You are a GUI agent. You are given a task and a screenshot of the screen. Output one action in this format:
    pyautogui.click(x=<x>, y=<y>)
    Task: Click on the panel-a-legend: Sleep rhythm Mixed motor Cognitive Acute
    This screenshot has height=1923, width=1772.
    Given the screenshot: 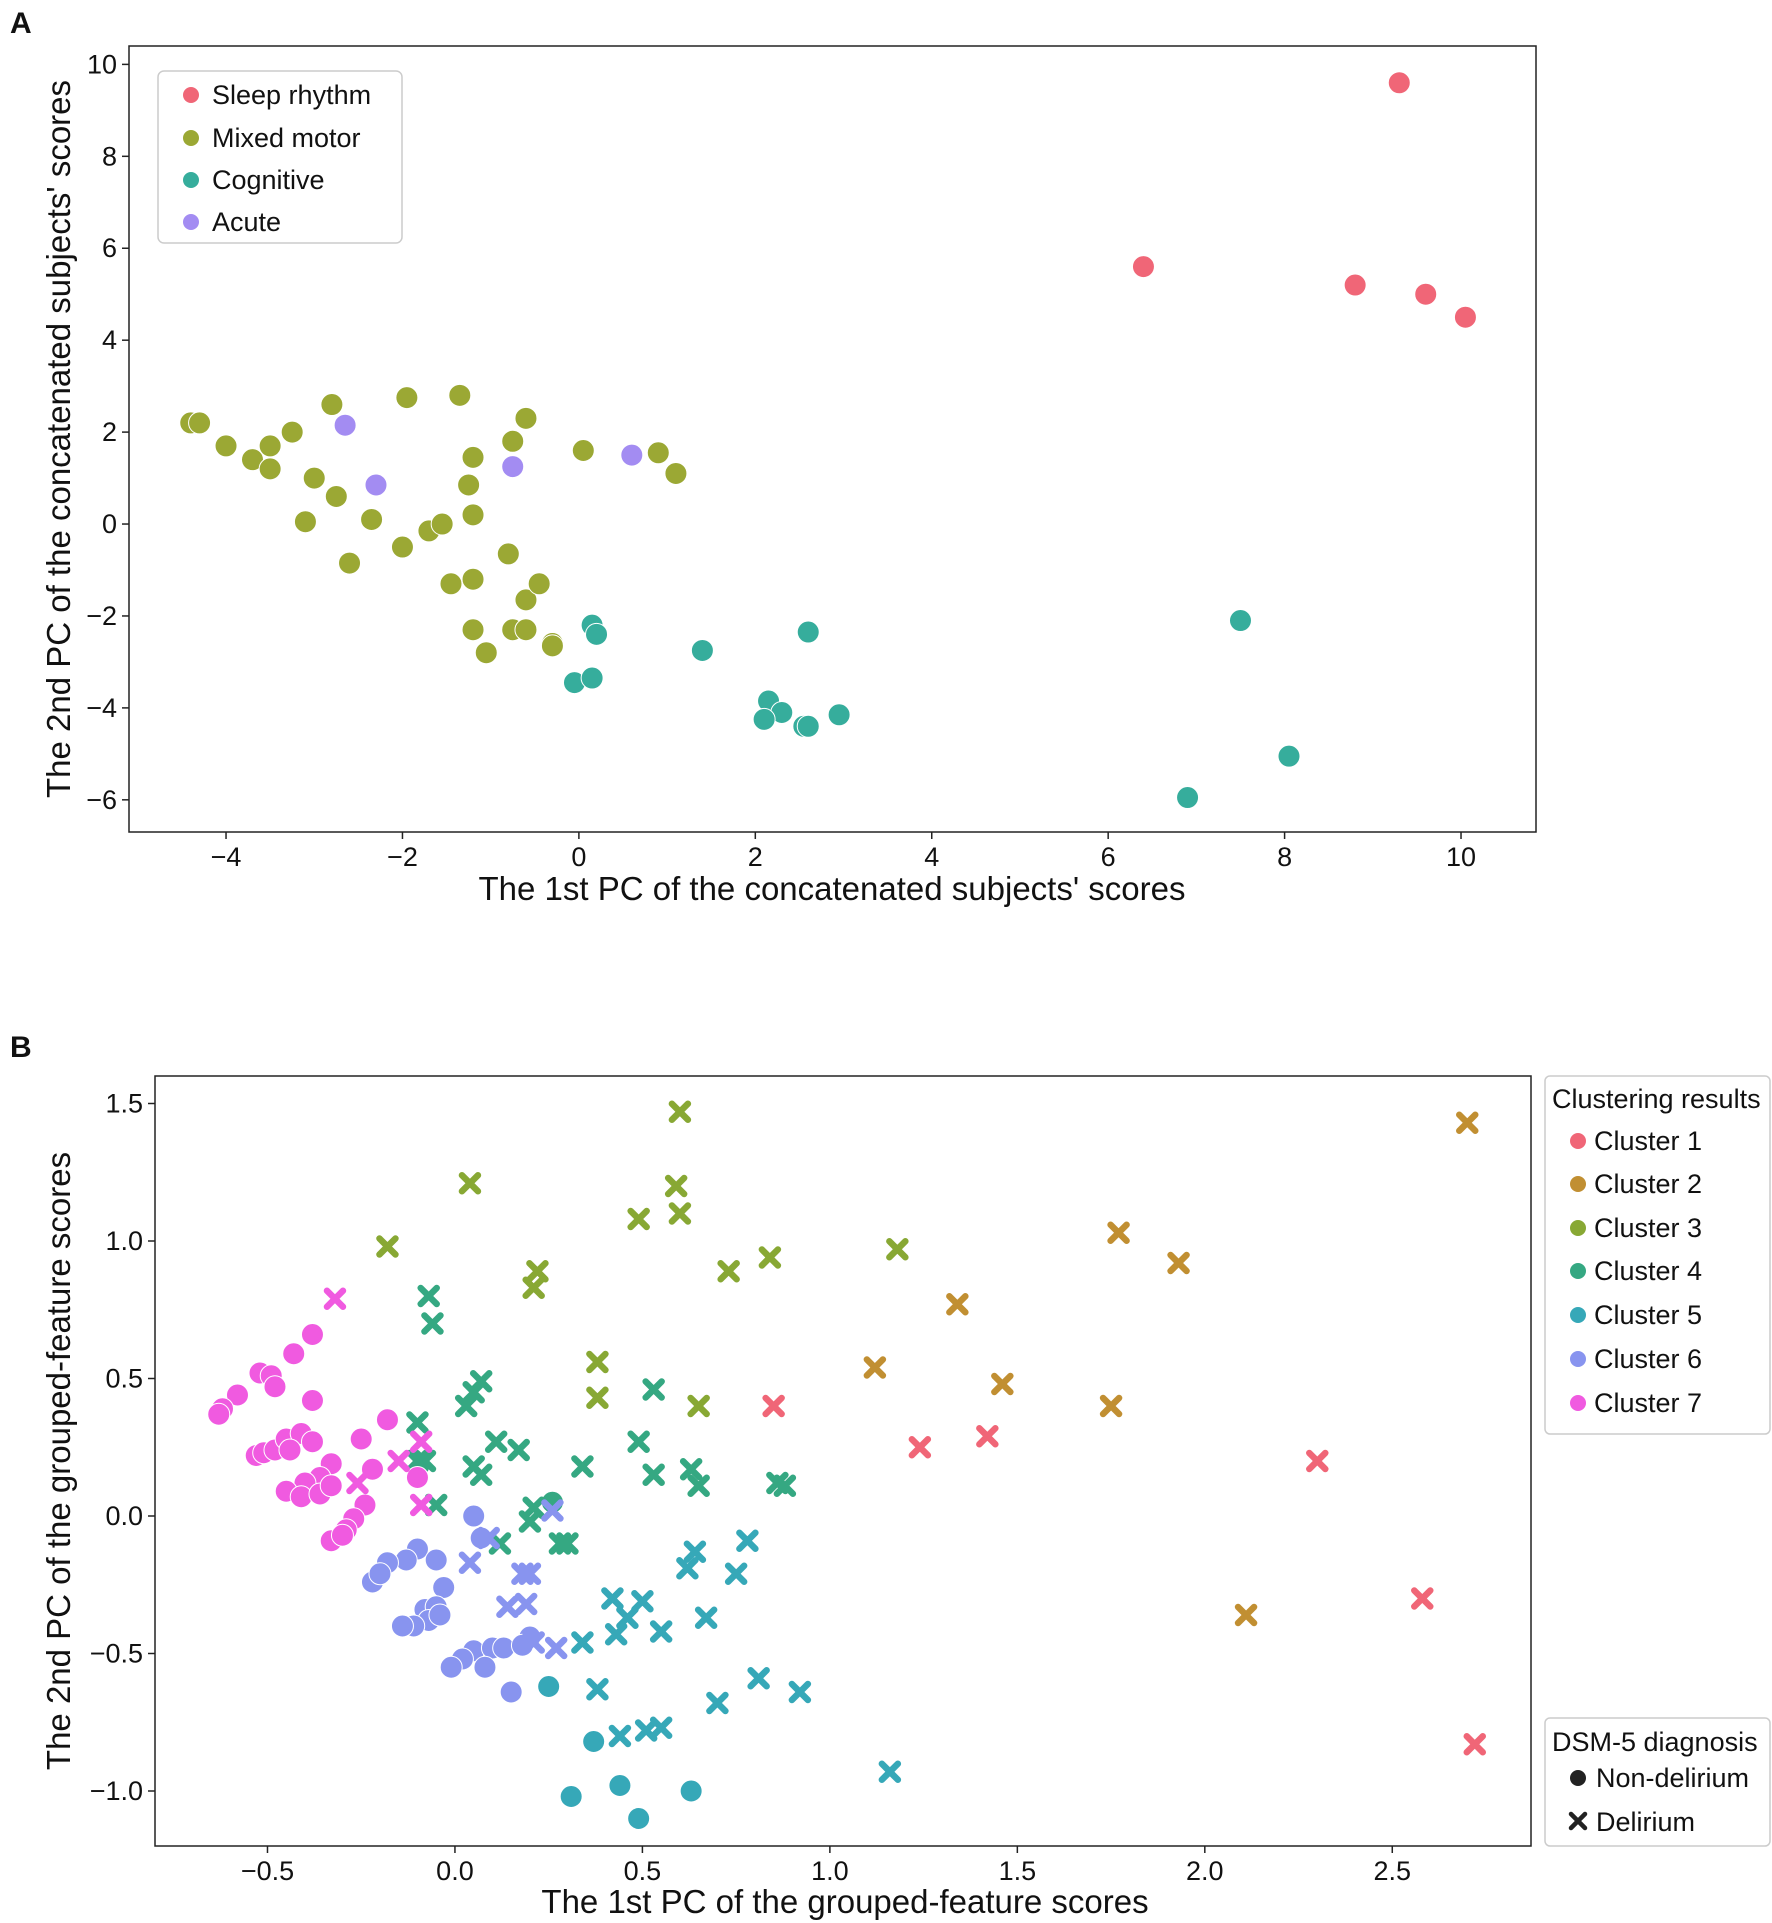 What is the action you would take?
    pyautogui.click(x=280, y=157)
    